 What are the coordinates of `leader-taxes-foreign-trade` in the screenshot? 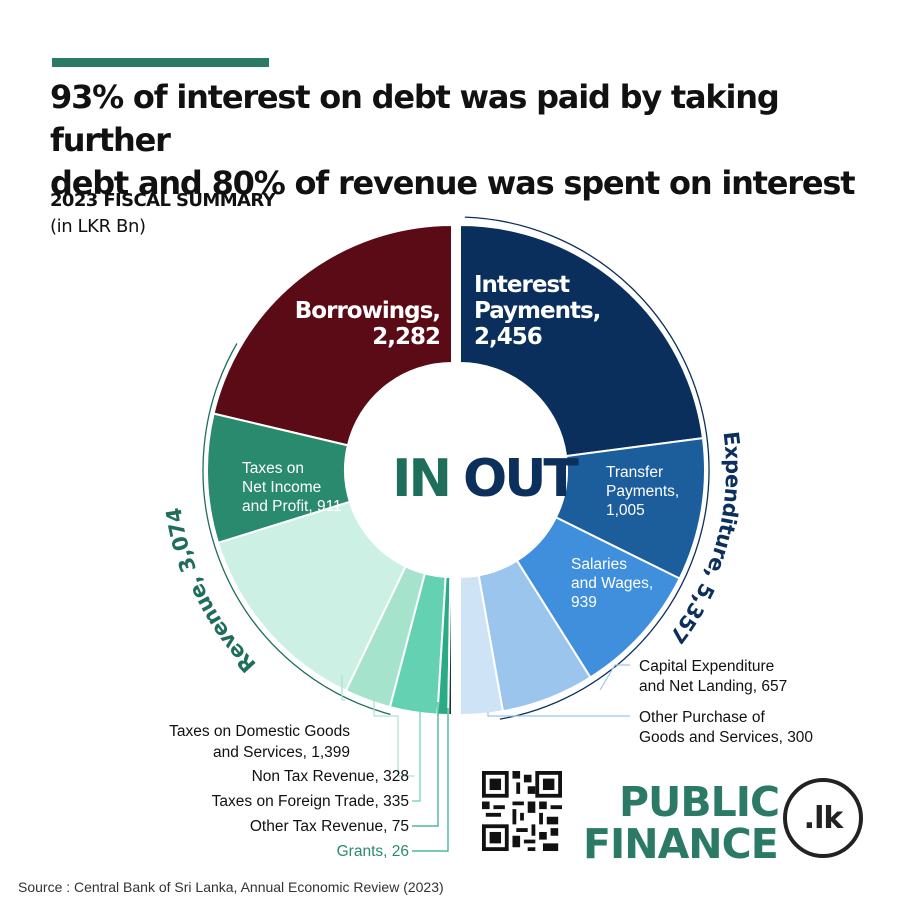 It's located at (416, 751).